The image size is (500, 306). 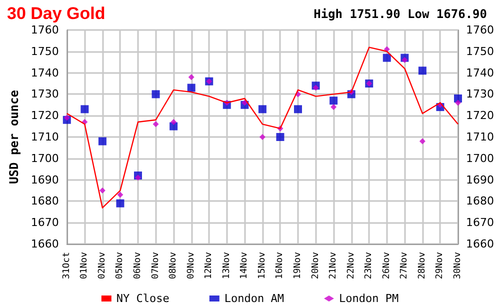 I want to click on y-tick-label: 1660, so click(x=44, y=244).